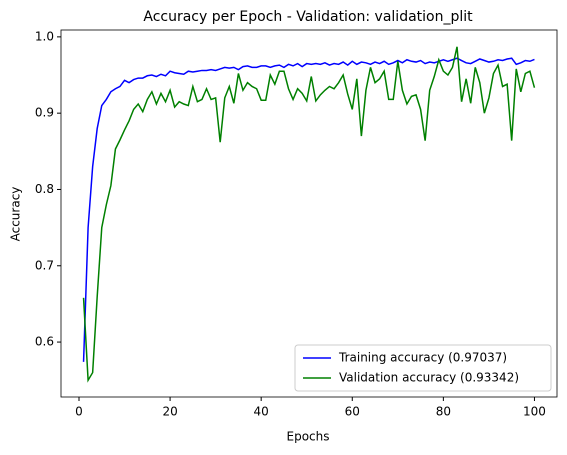 This screenshot has height=455, width=567. Describe the element at coordinates (16, 214) in the screenshot. I see `y-axis-label: Accuracy` at that location.